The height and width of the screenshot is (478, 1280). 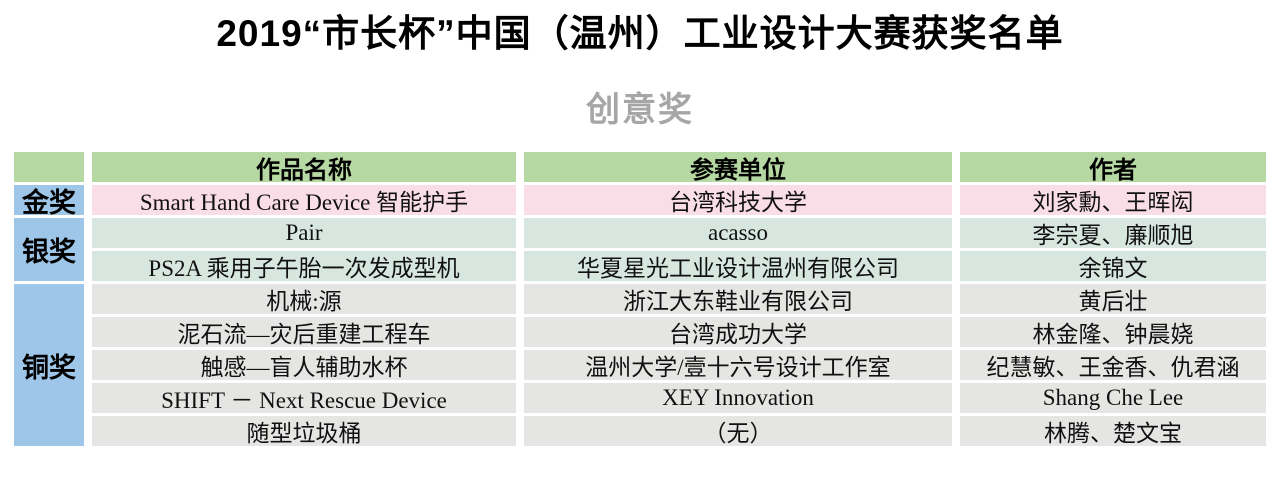 What do you see at coordinates (1113, 332) in the screenshot?
I see `cell-authors: 林金隆、钟晨娆` at bounding box center [1113, 332].